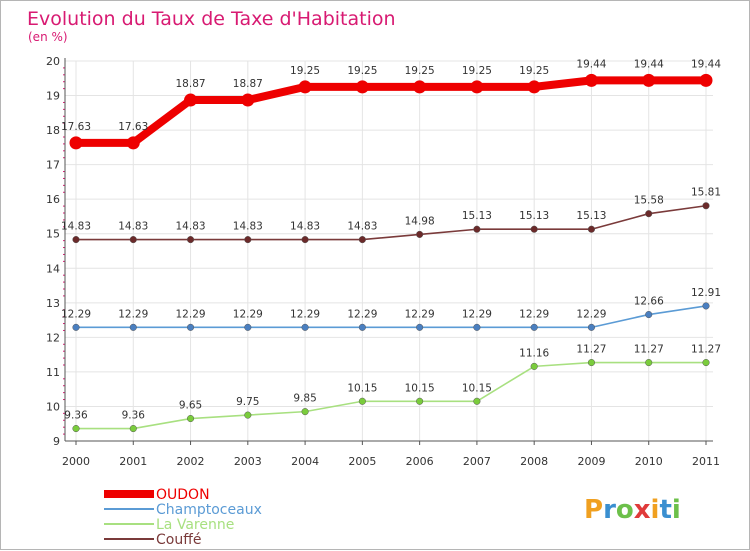  What do you see at coordinates (591, 461) in the screenshot?
I see `x-tick-label: 2009` at bounding box center [591, 461].